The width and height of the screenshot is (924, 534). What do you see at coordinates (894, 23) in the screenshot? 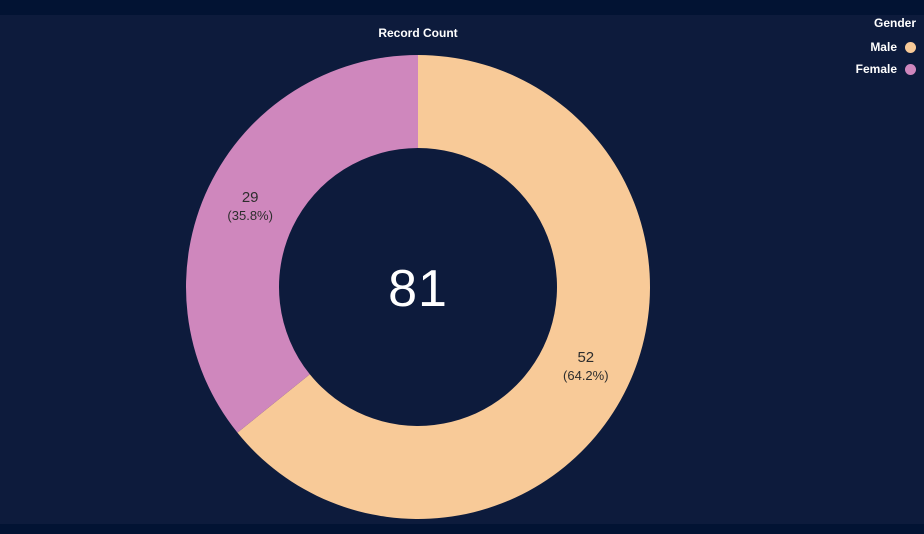
I see `legend-title: Gender` at bounding box center [894, 23].